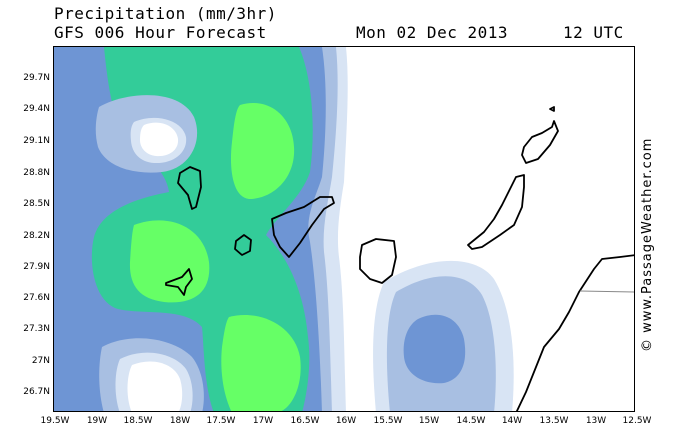 This screenshot has height=434, width=674. What do you see at coordinates (388, 421) in the screenshot?
I see `lon-label: 15.5W` at bounding box center [388, 421].